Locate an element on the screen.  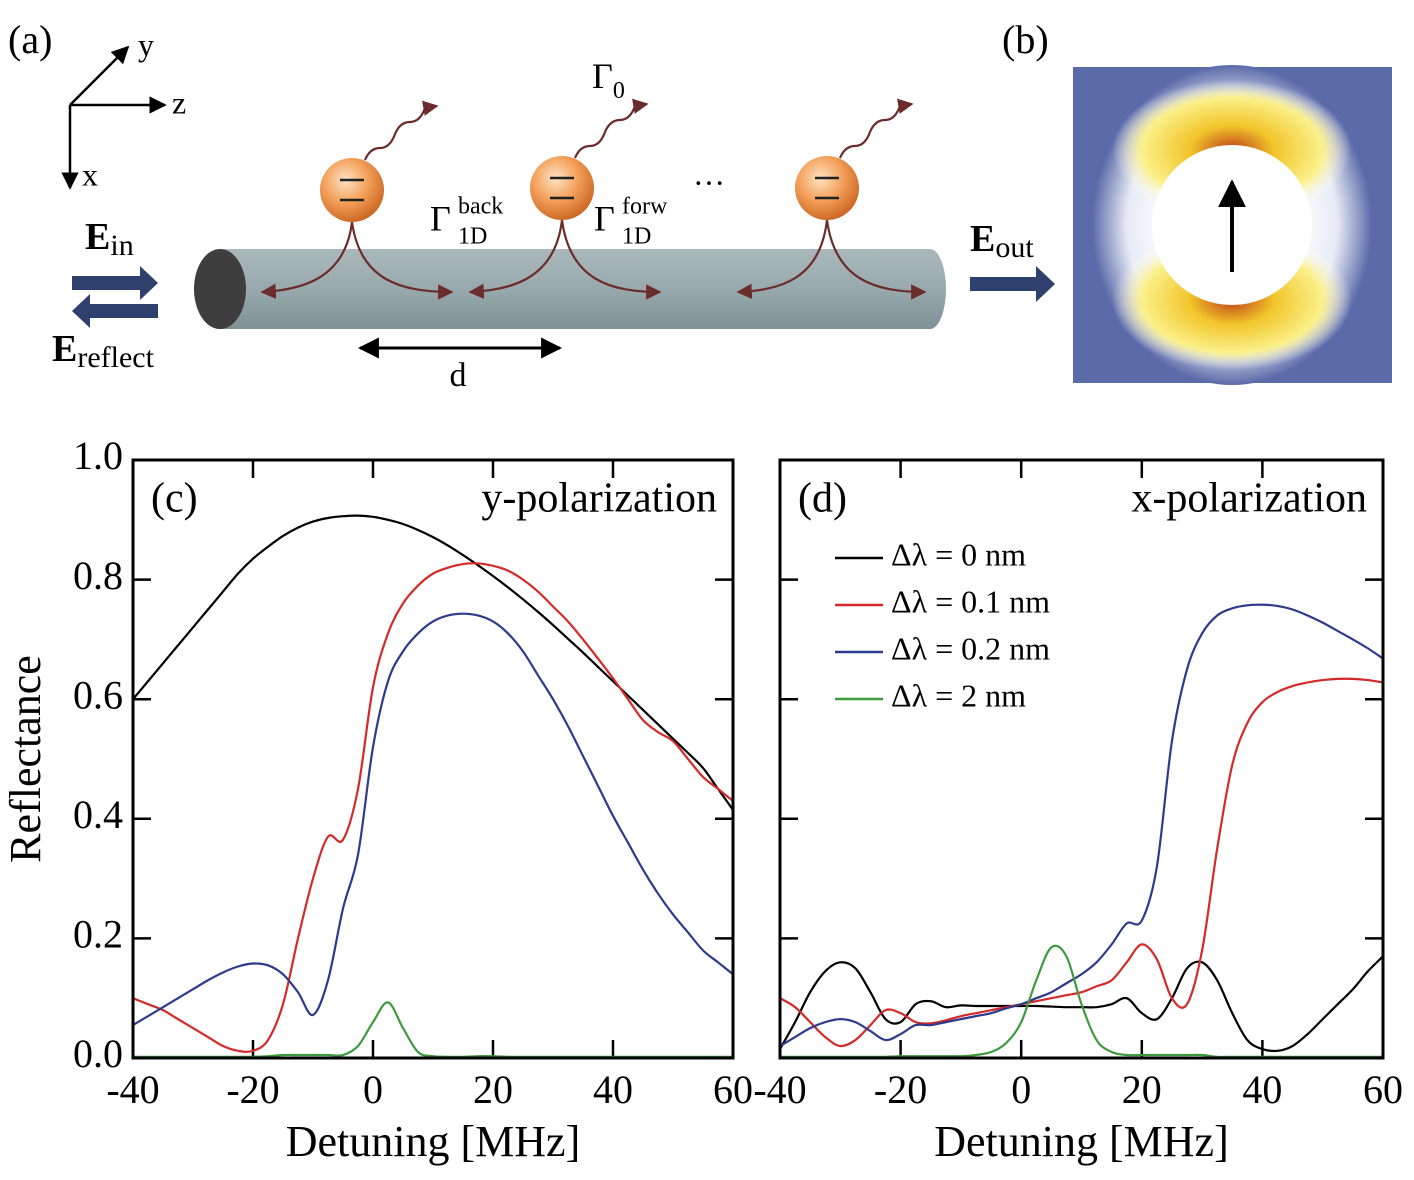
annotation: y-polarization is located at coordinates (599, 499).